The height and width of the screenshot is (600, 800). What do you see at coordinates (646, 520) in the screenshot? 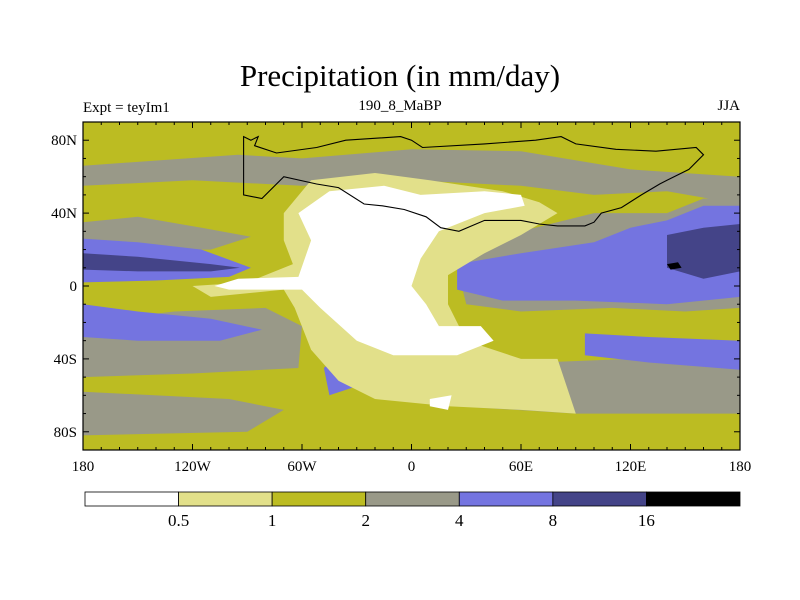
I see `colorbar-label: 16` at bounding box center [646, 520].